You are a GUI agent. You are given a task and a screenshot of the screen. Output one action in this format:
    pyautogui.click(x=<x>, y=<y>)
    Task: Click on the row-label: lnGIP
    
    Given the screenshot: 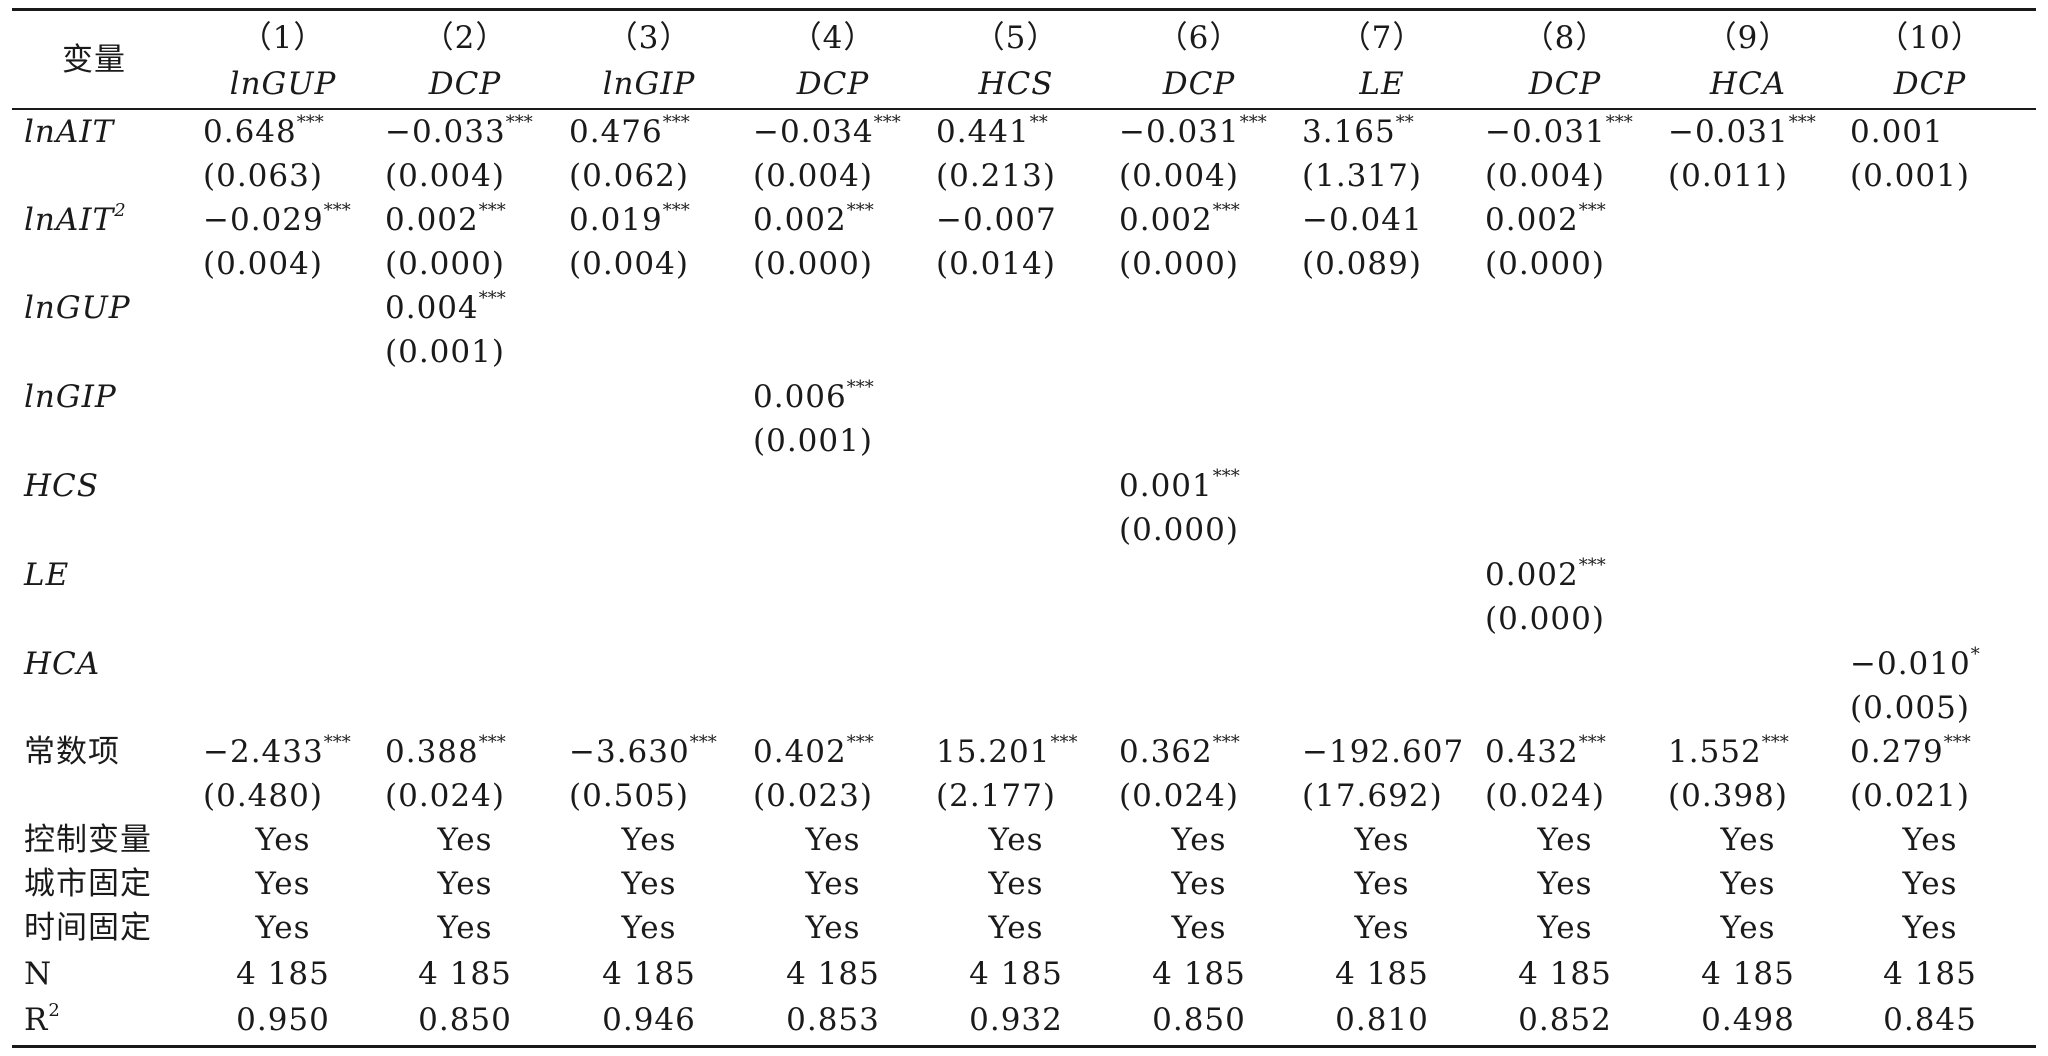 What is the action you would take?
    pyautogui.click(x=70, y=397)
    